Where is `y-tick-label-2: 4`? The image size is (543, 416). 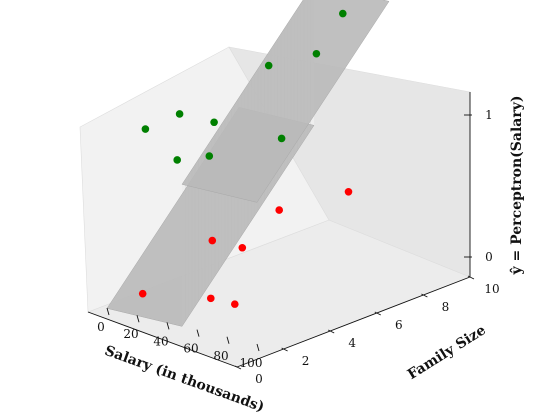 y-tick-label-2: 4 is located at coordinates (352, 343).